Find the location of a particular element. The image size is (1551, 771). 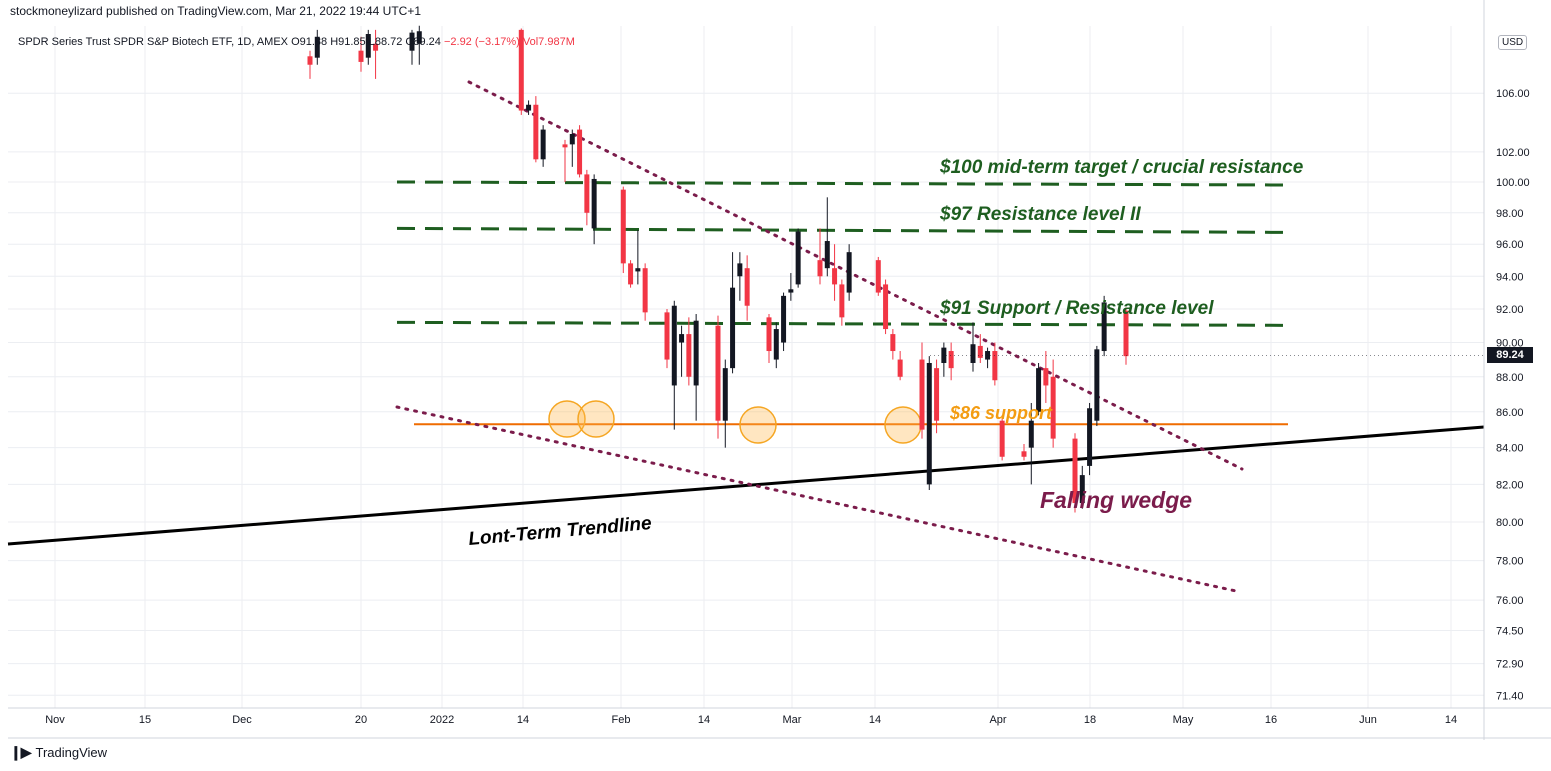

y-tick-label: 72.90 is located at coordinates (1510, 665).